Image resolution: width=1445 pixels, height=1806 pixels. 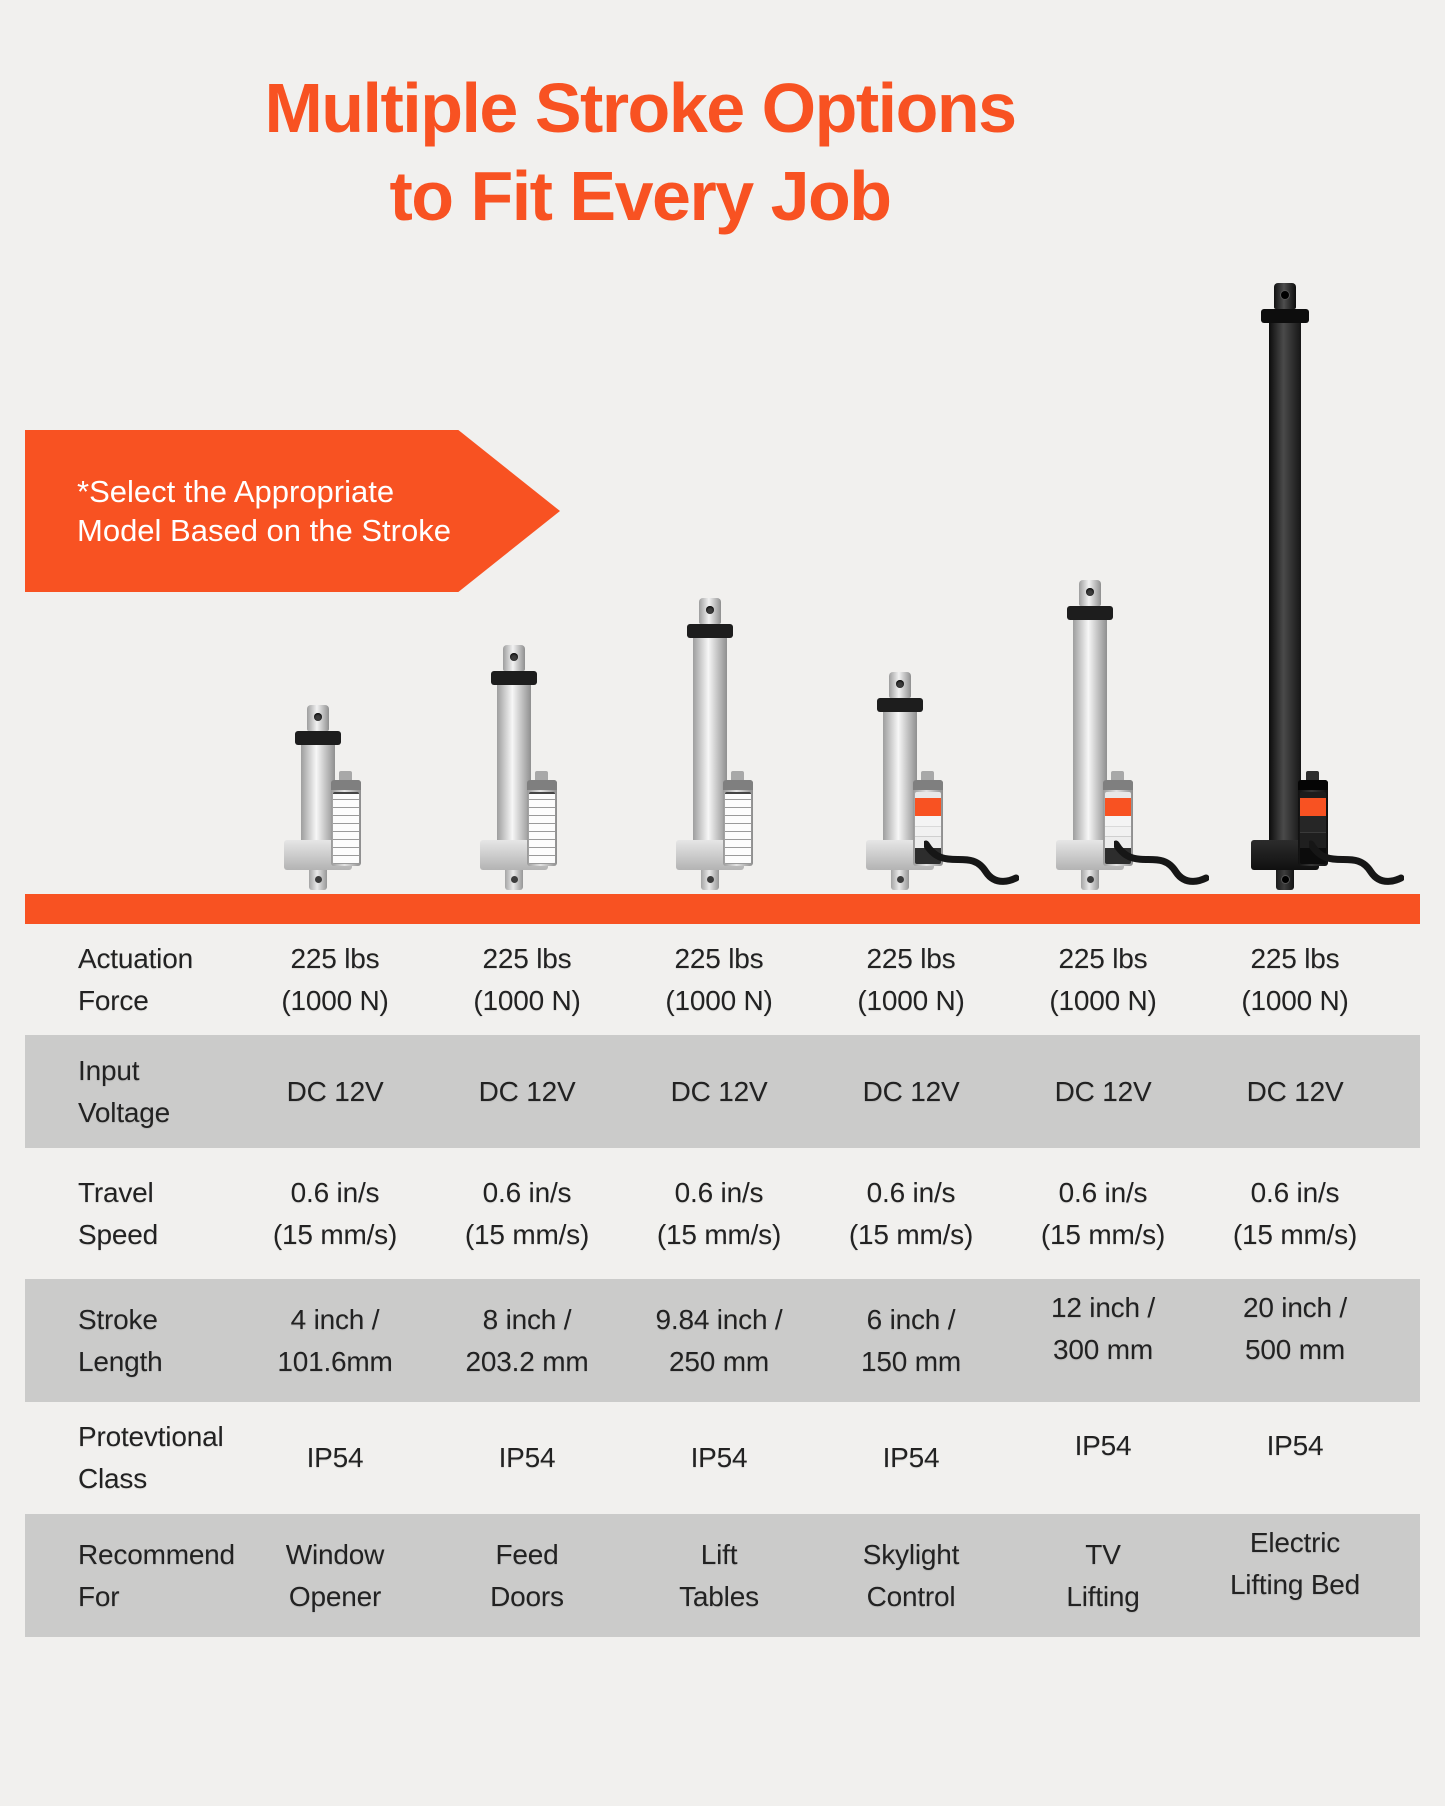 I want to click on spec-value-cell: 12 inch / 300 mm, so click(x=1103, y=1328).